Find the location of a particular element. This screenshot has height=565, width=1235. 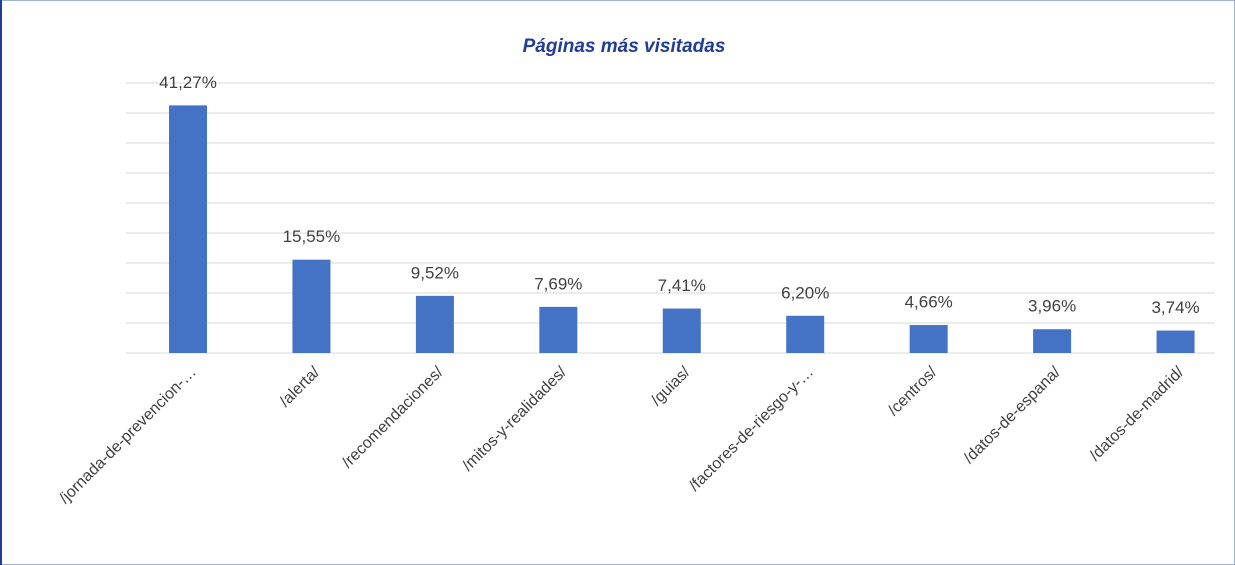

value-label: 4,66% is located at coordinates (929, 302).